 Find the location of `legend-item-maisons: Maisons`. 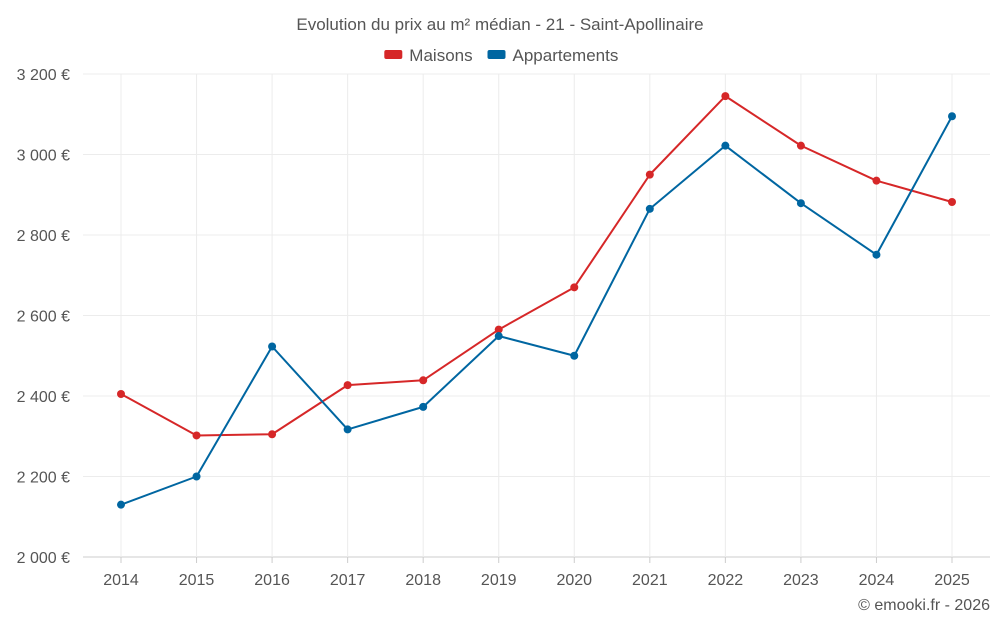

legend-item-maisons: Maisons is located at coordinates (428, 55).